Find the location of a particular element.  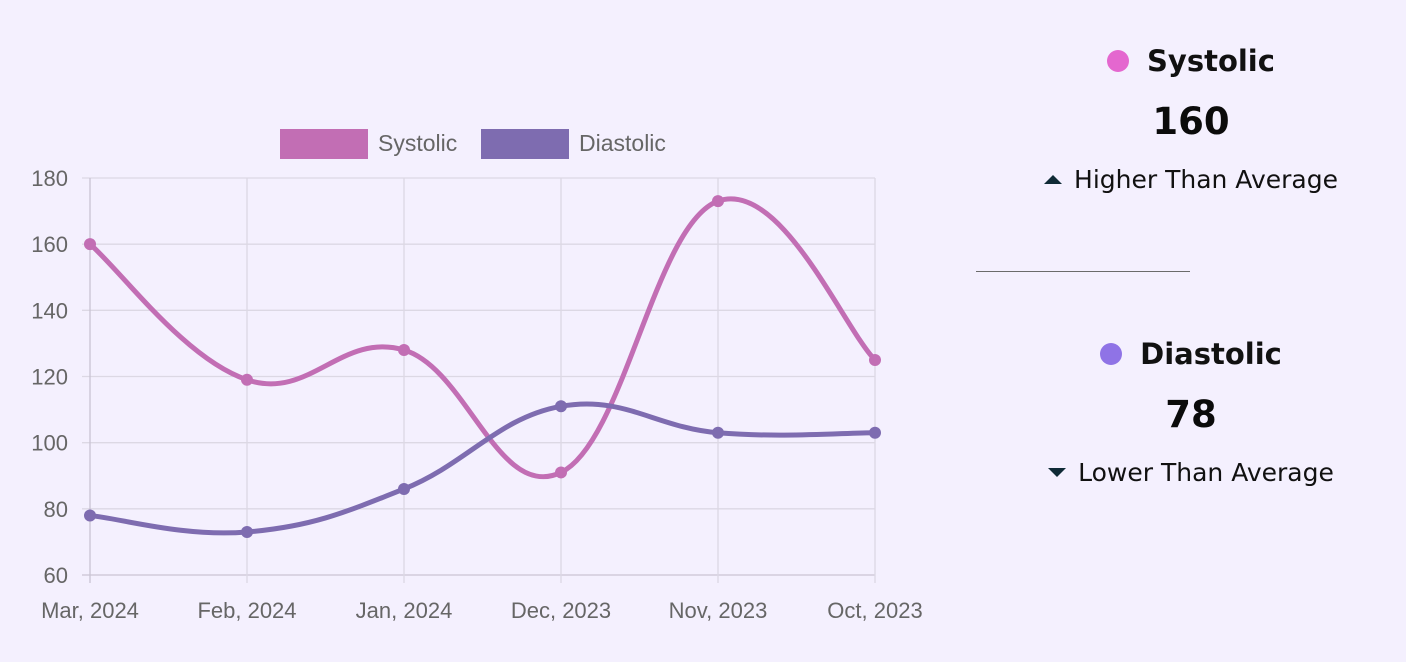

y-tick-label: 120 is located at coordinates (49, 377).